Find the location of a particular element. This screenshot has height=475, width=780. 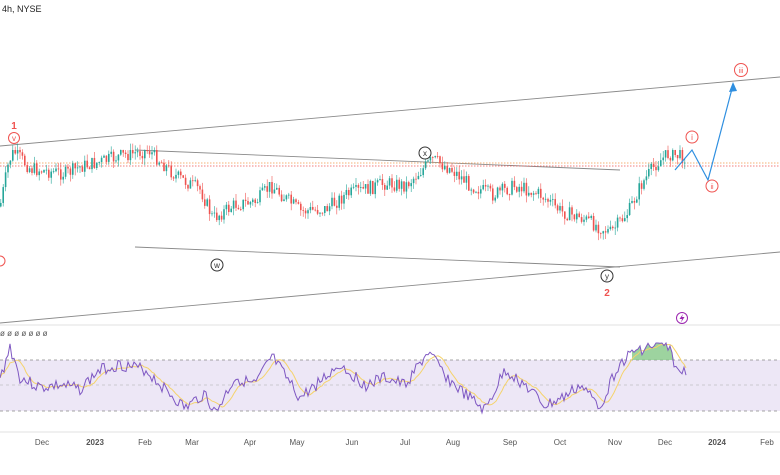

lightning-icon is located at coordinates (682, 318).